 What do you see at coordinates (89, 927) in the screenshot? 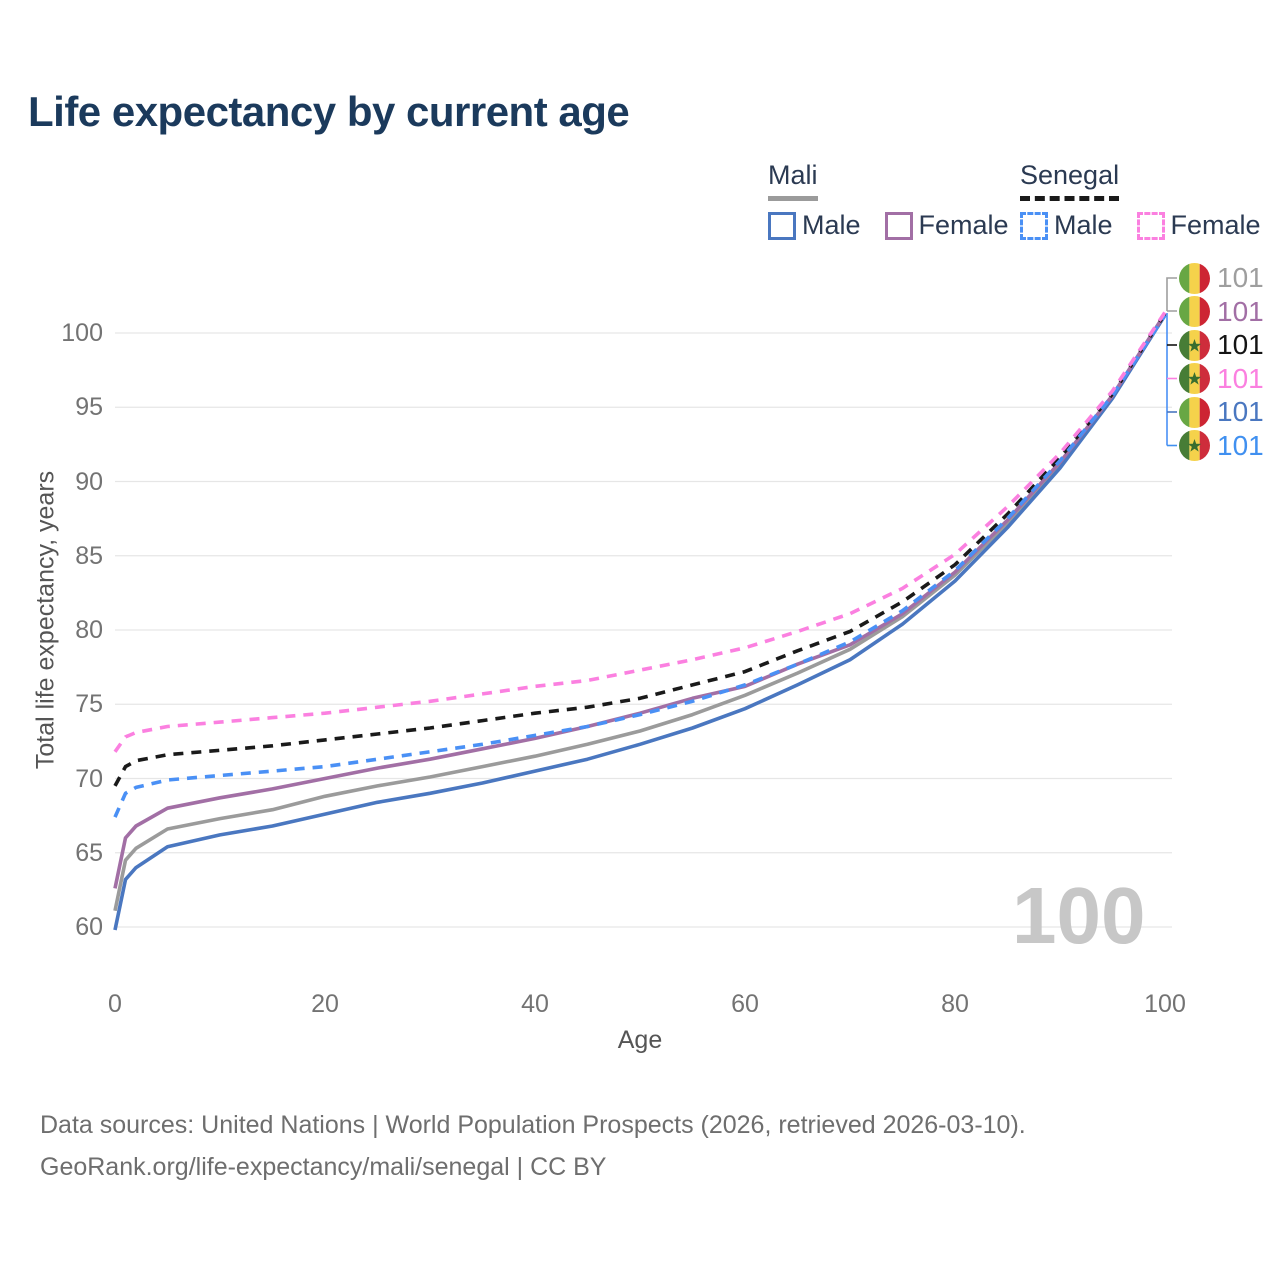
I see `y-tick-label: 60` at bounding box center [89, 927].